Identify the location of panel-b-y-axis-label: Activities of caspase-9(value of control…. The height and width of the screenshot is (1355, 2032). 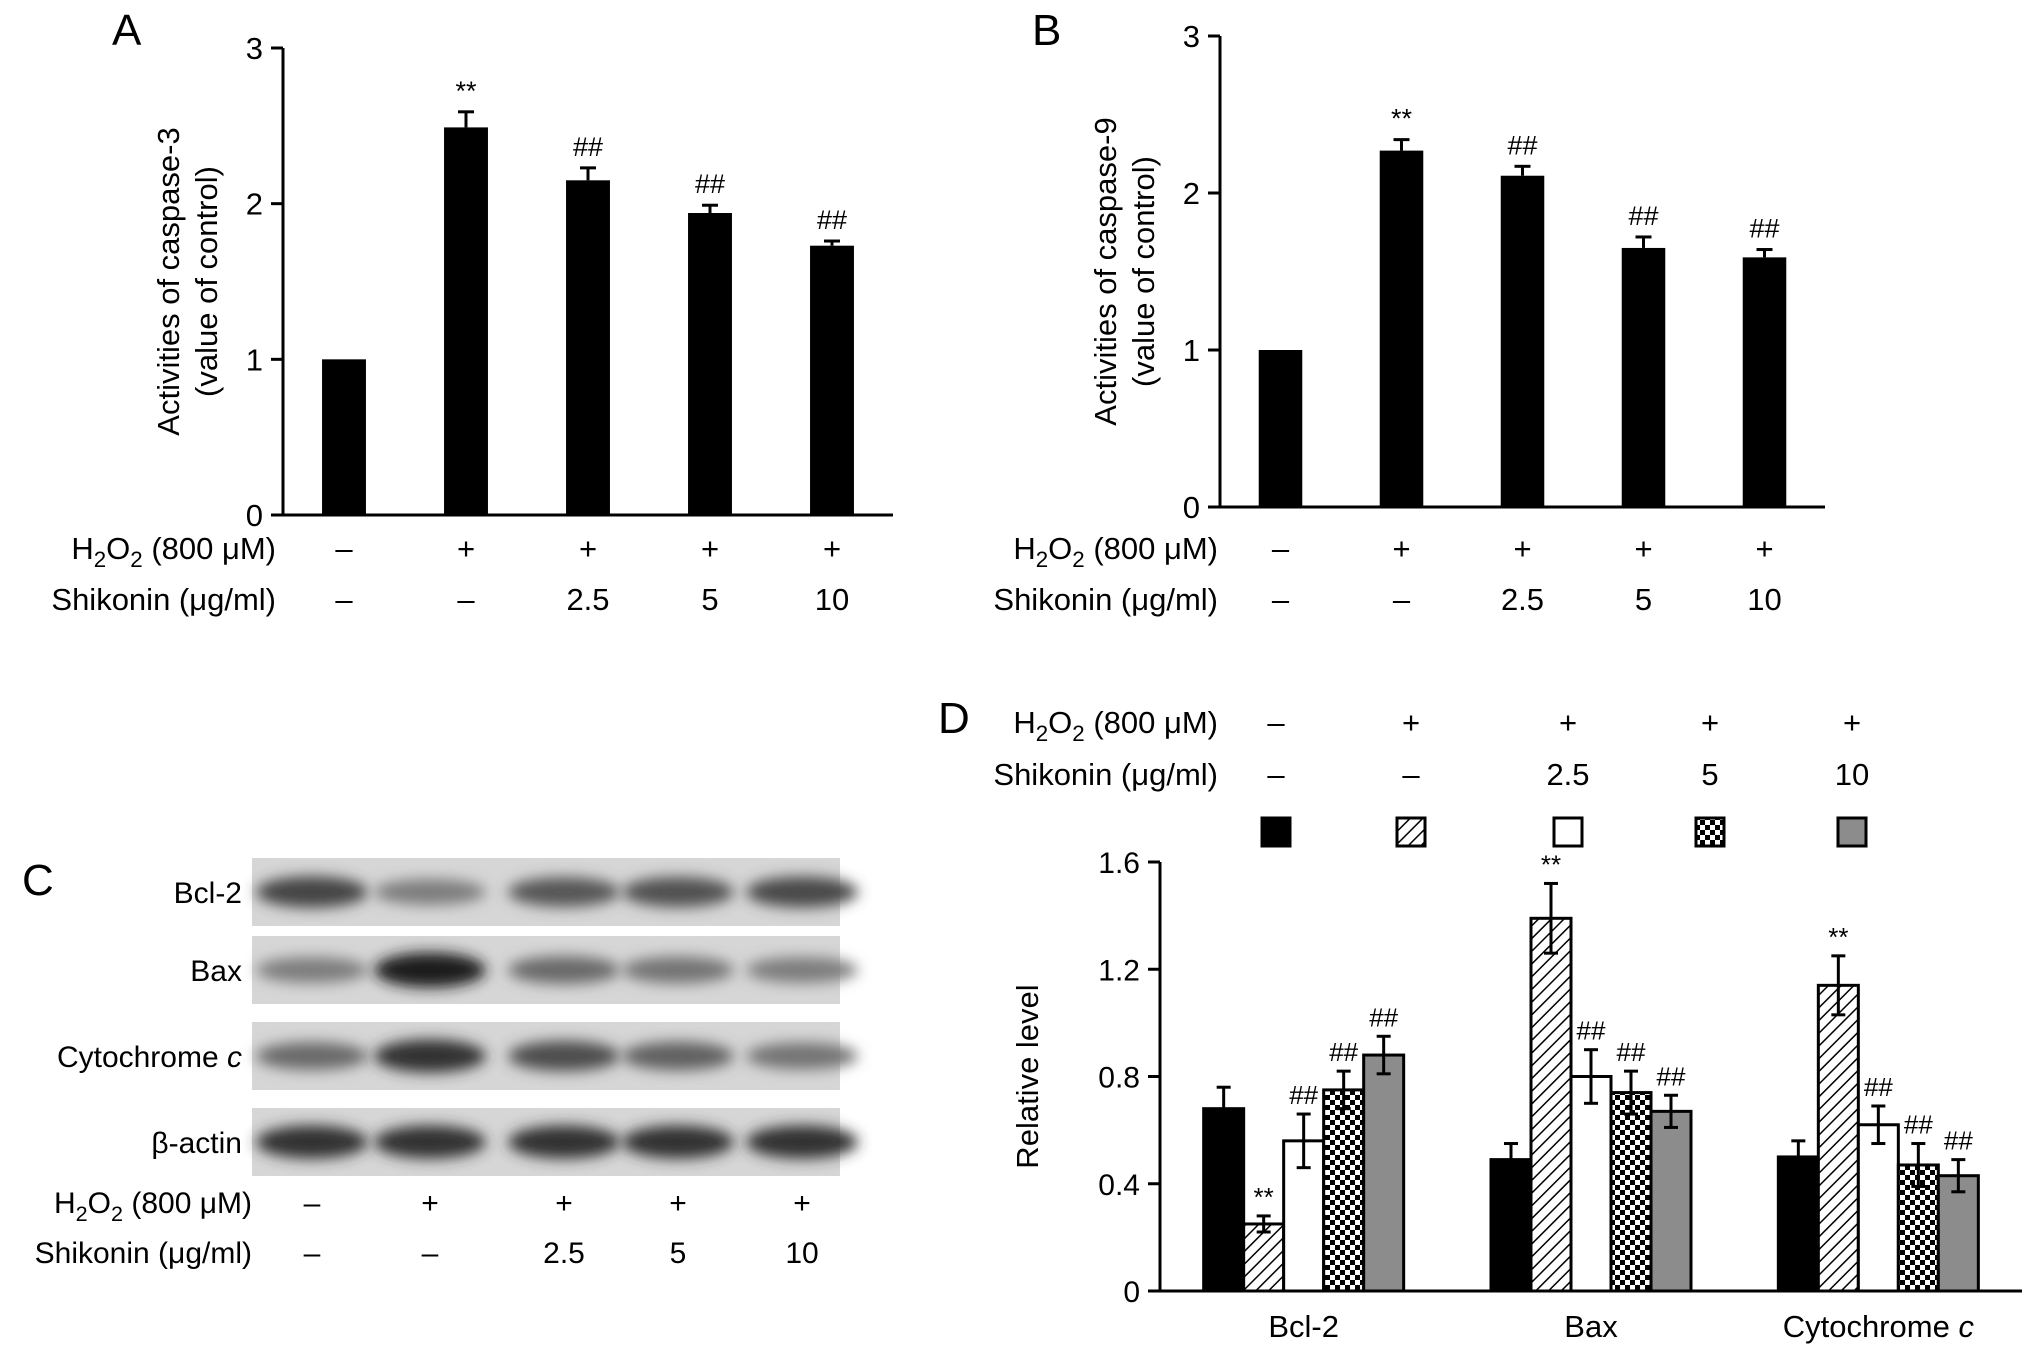
(1124, 271).